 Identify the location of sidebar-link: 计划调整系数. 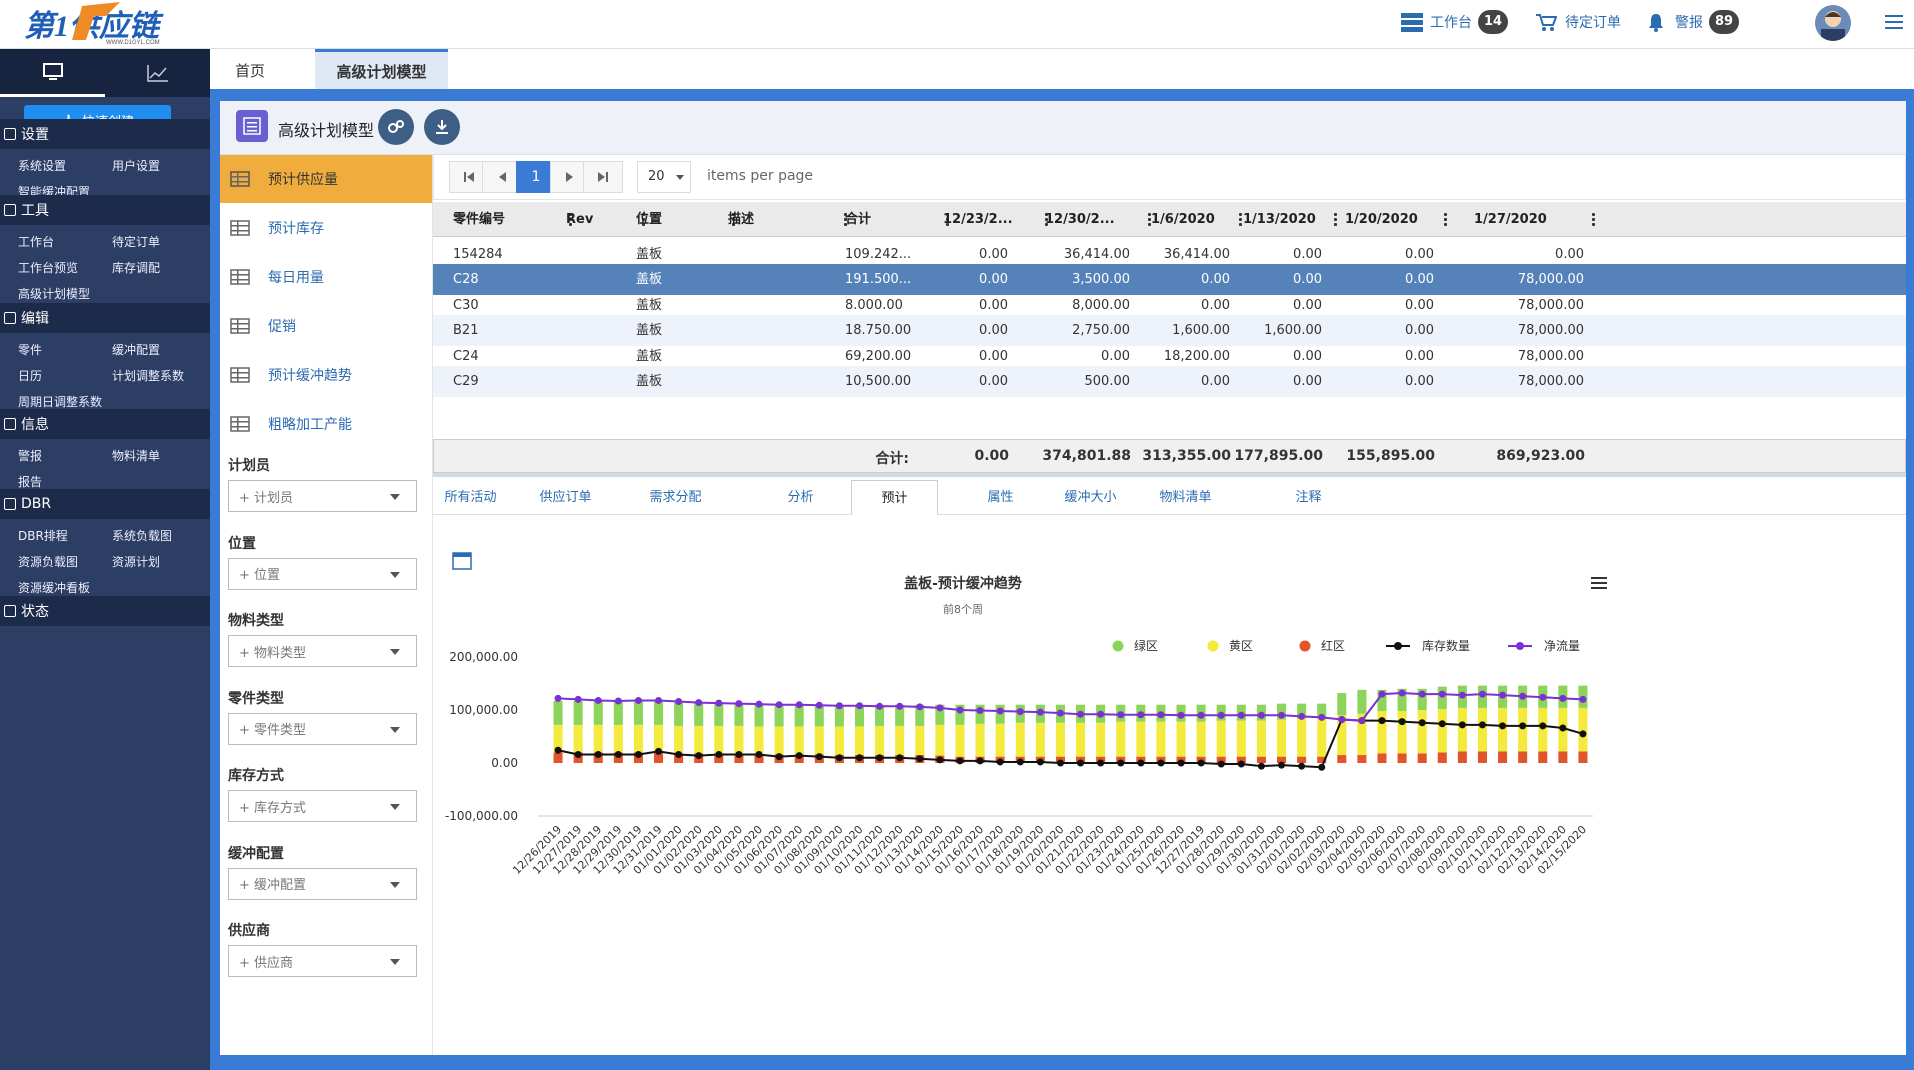
(148, 376).